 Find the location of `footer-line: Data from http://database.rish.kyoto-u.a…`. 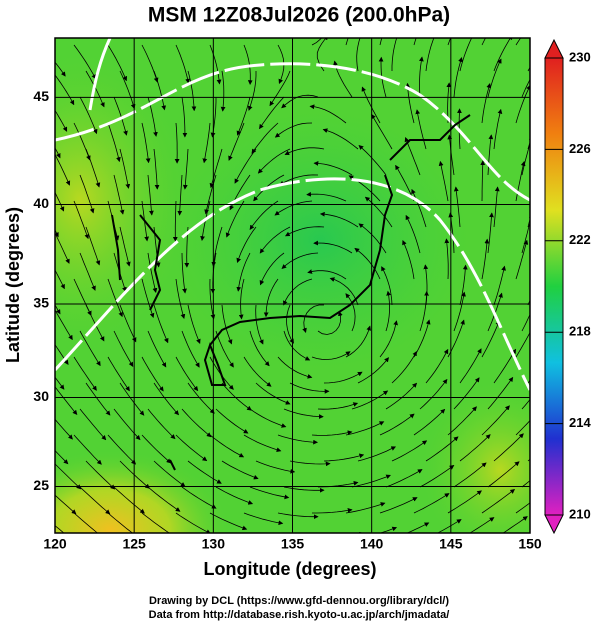

footer-line: Data from http://database.rish.kyoto-u.a… is located at coordinates (299, 615).